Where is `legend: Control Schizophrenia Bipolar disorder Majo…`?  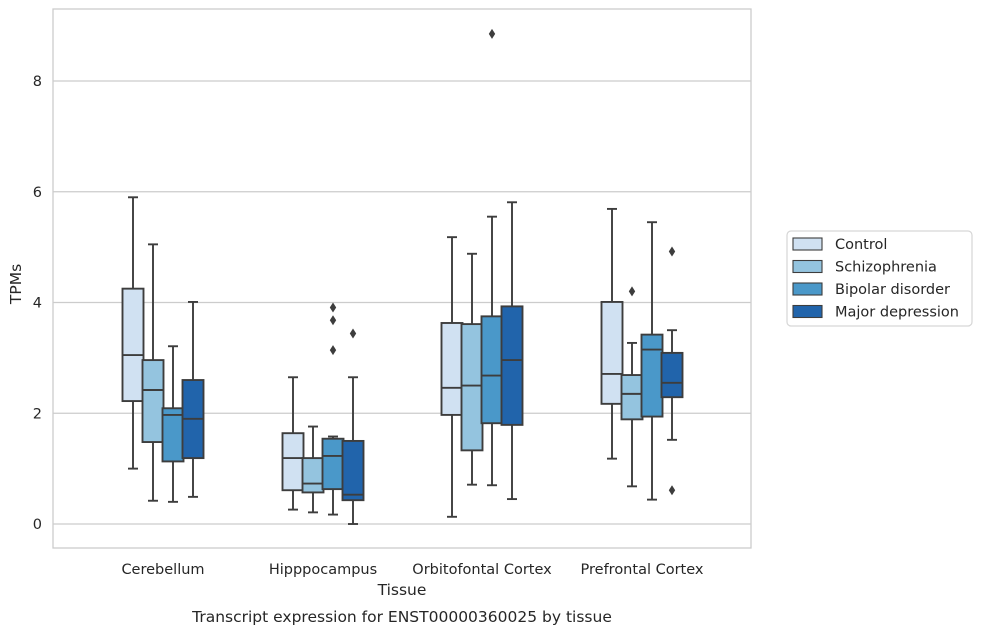 legend: Control Schizophrenia Bipolar disorder Majo… is located at coordinates (879, 278).